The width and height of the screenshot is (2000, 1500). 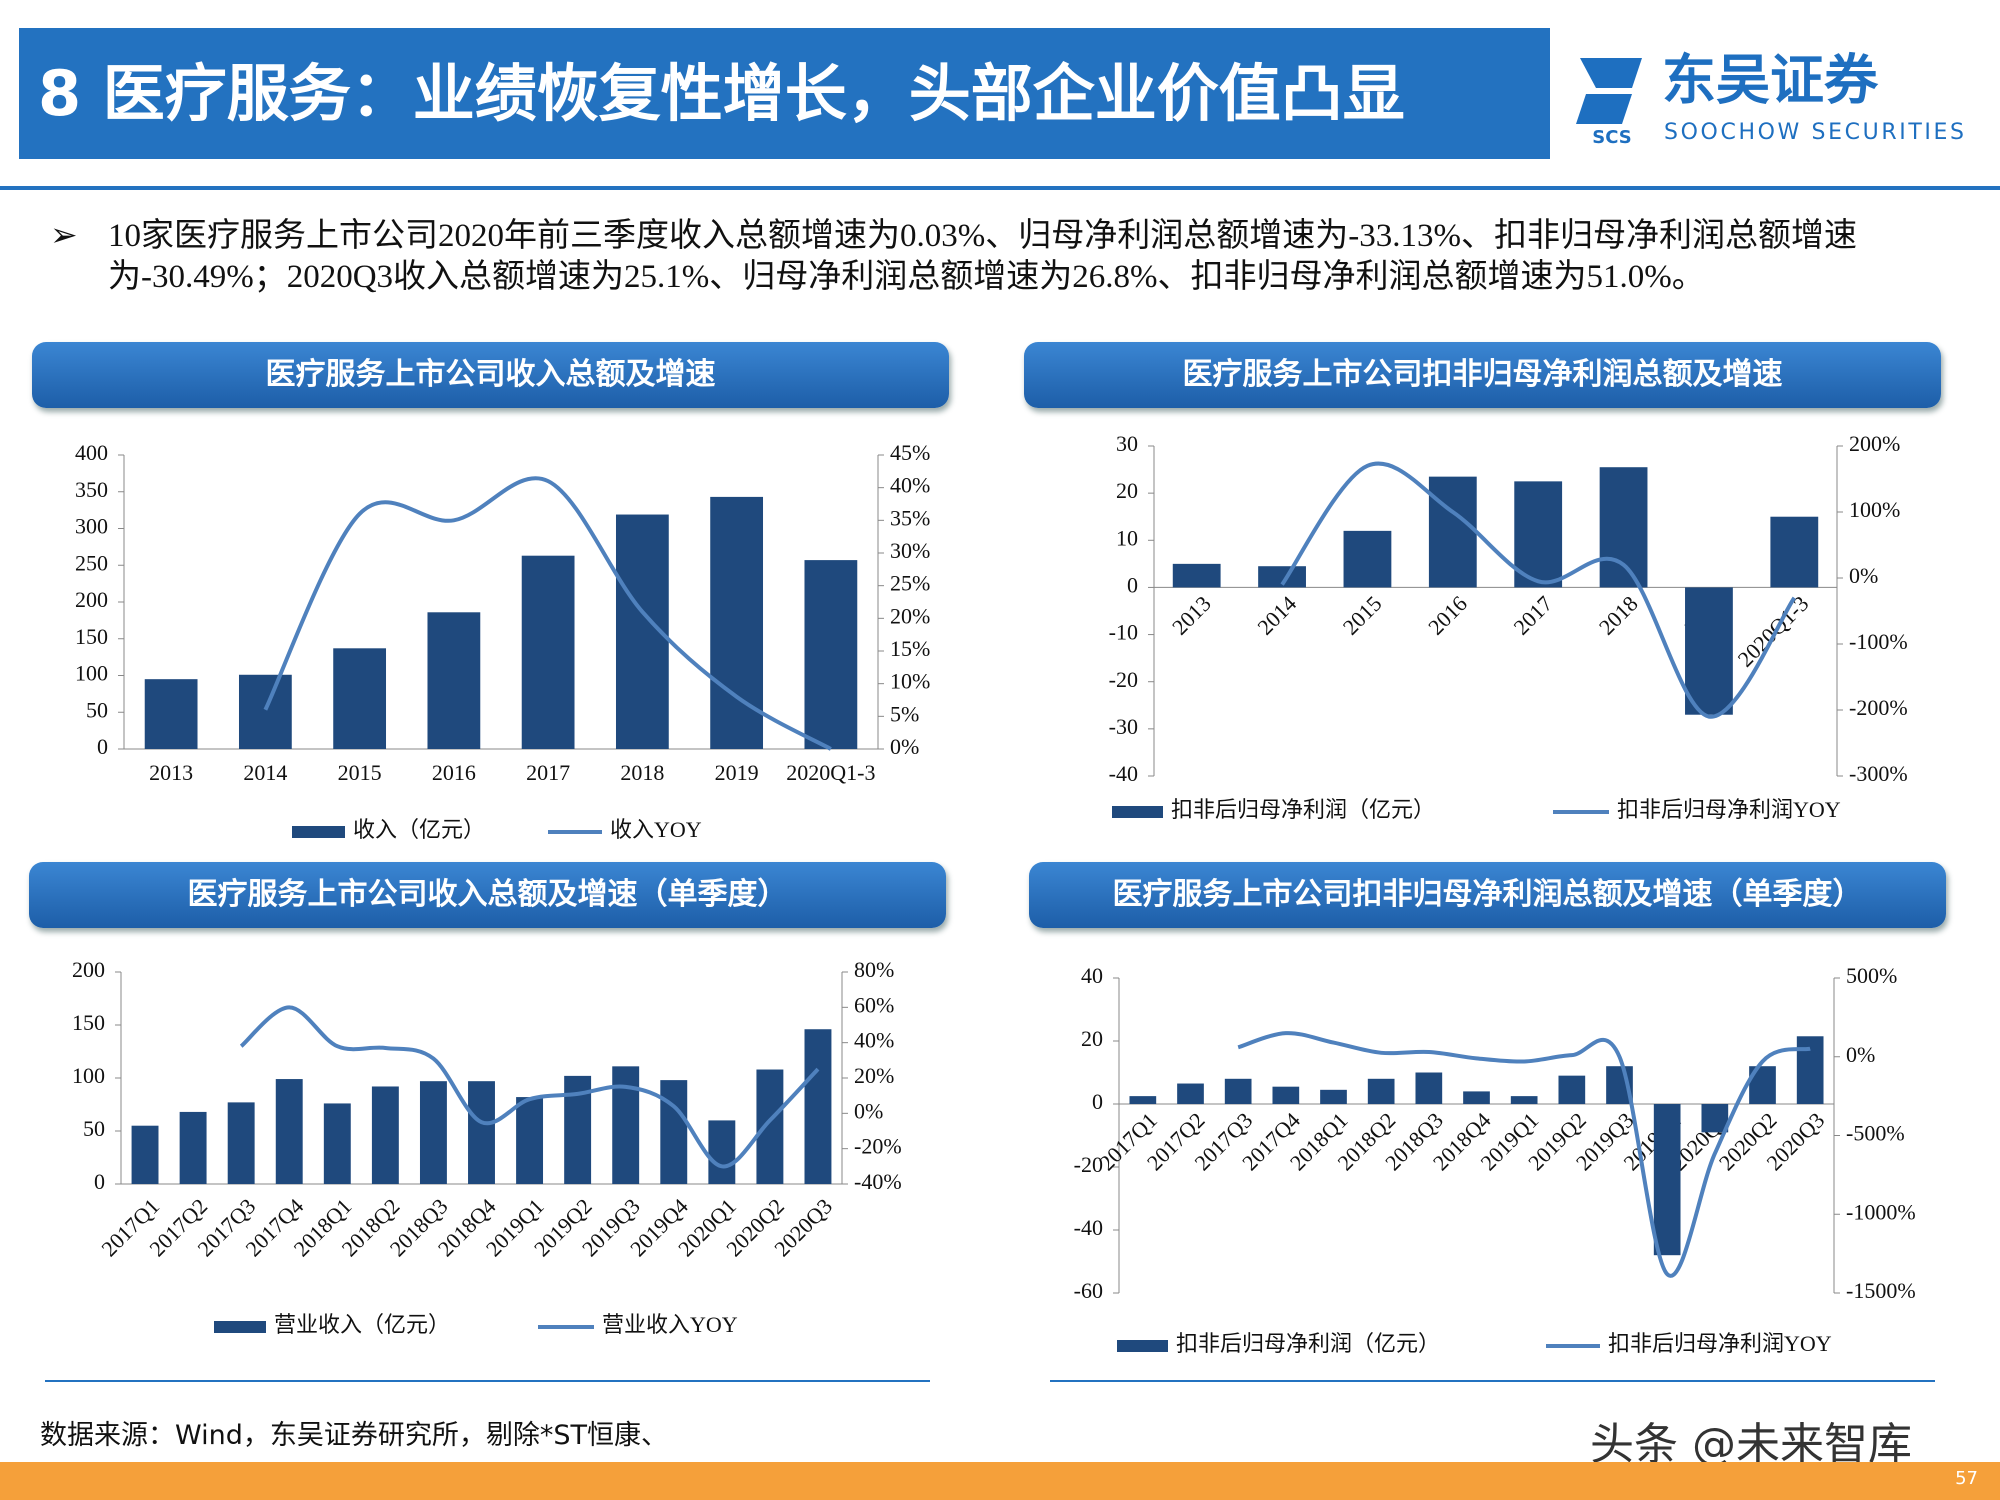 I want to click on y-tick-label: -60, so click(x=1088, y=1290).